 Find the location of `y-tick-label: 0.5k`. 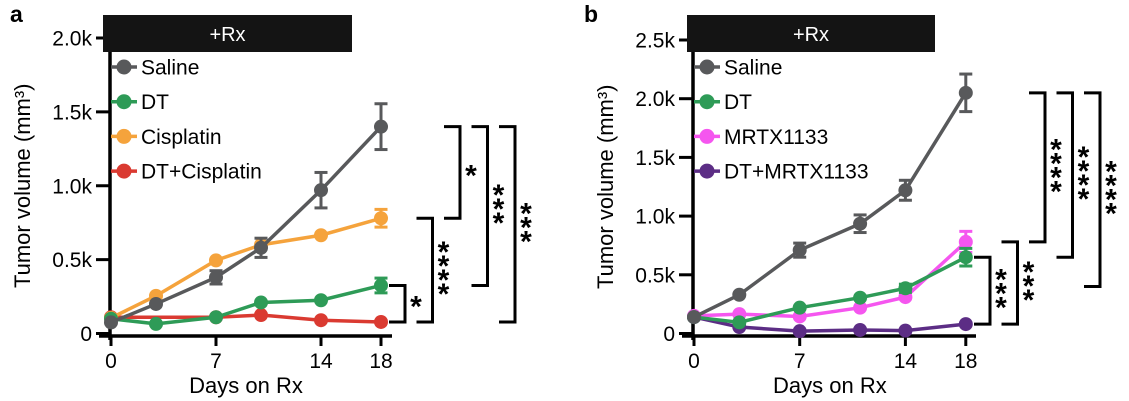

y-tick-label: 0.5k is located at coordinates (72, 260).